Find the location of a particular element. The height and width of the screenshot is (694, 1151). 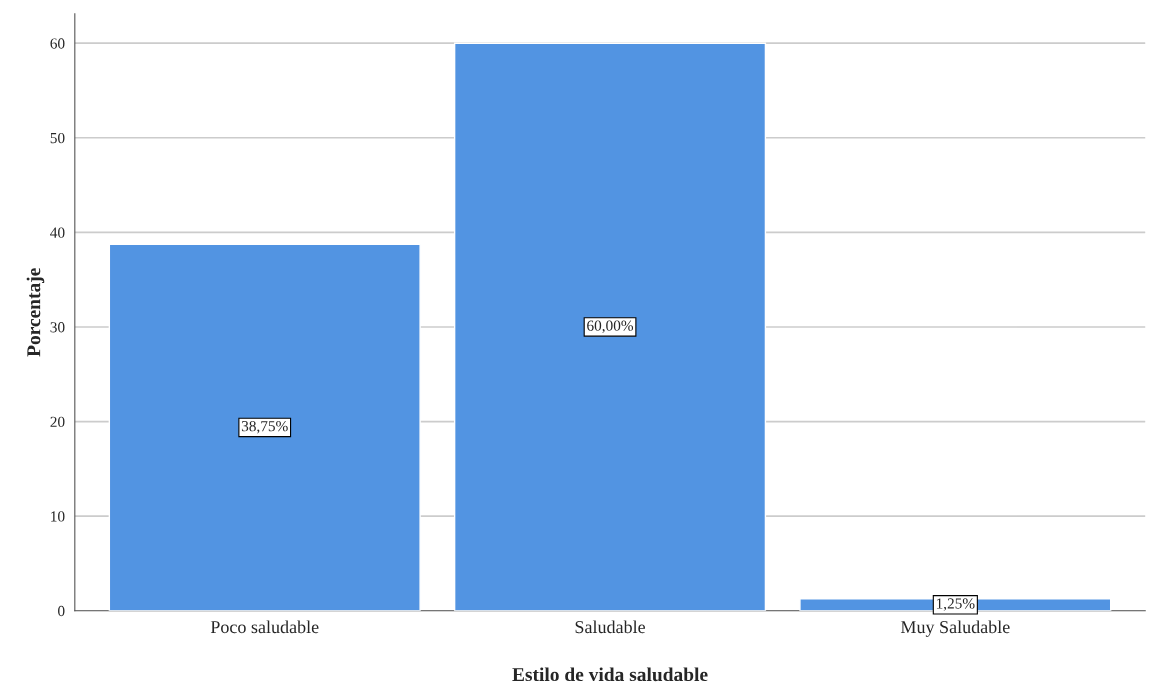

bar is located at coordinates (264, 427).